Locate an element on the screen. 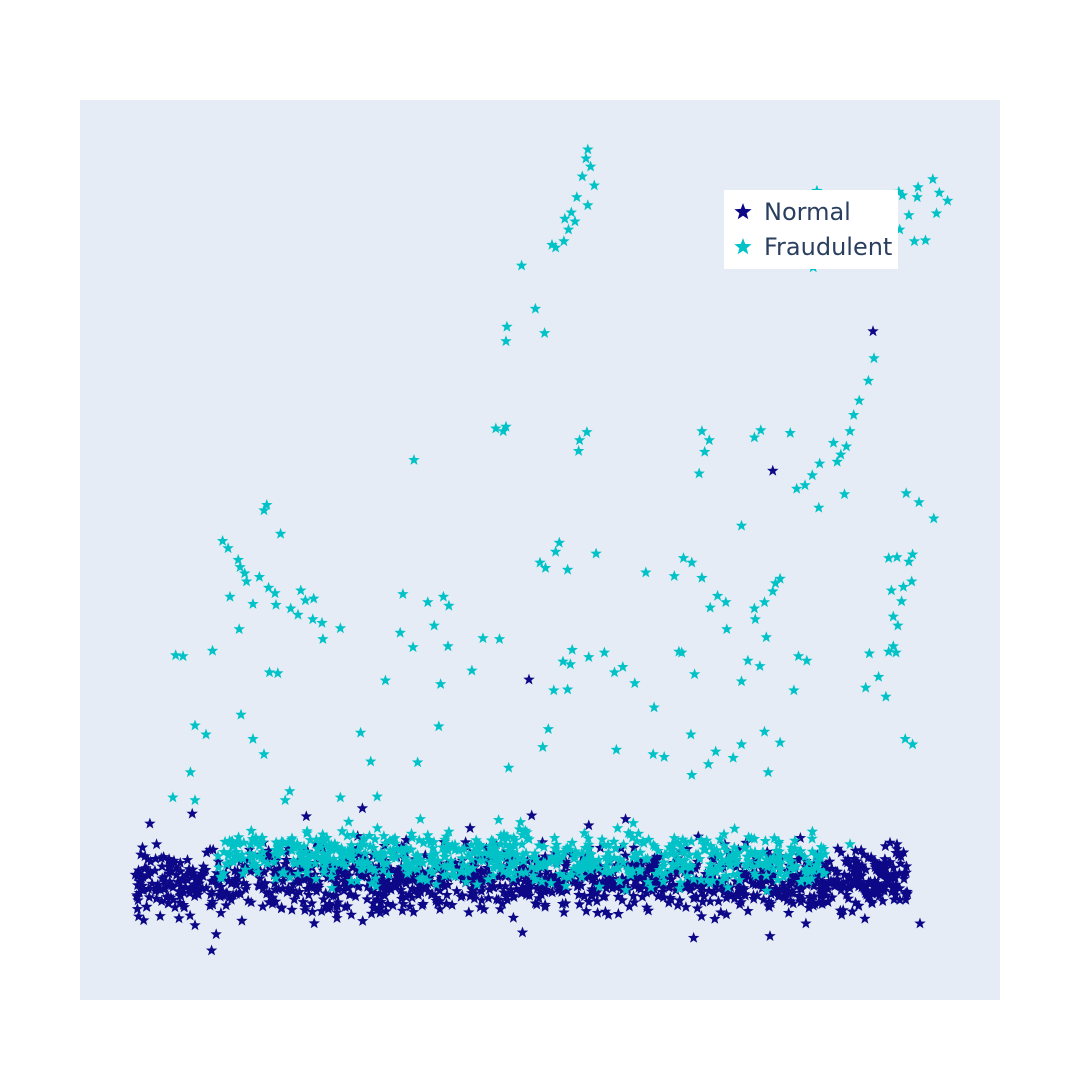 This screenshot has height=1080, width=1080. legend-label-fraudulent: Fraudulent is located at coordinates (828, 247).